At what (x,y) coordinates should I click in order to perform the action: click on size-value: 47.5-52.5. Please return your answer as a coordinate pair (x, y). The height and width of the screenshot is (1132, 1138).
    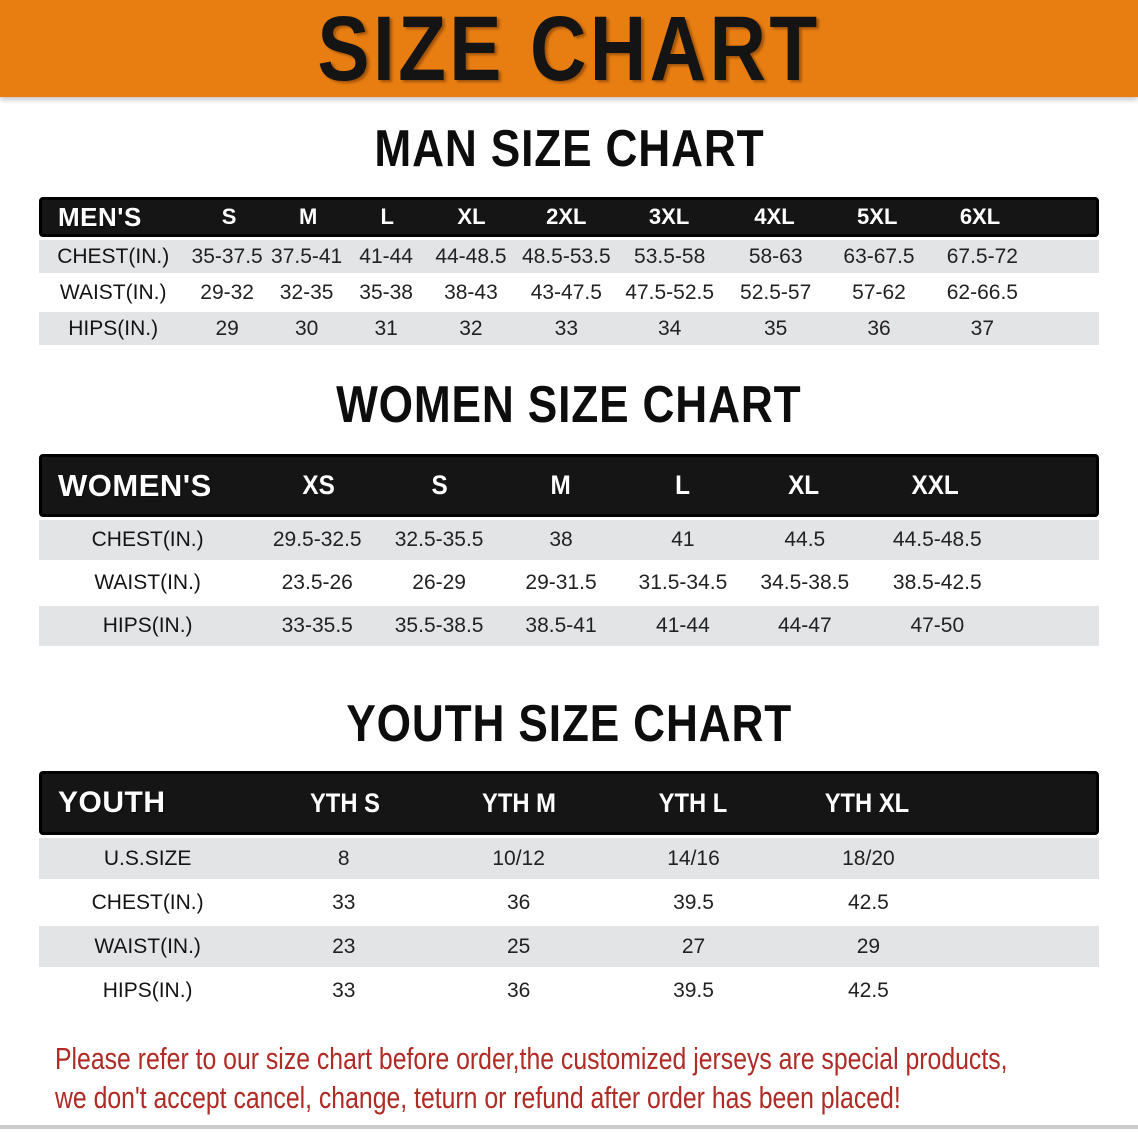
    Looking at the image, I should click on (670, 292).